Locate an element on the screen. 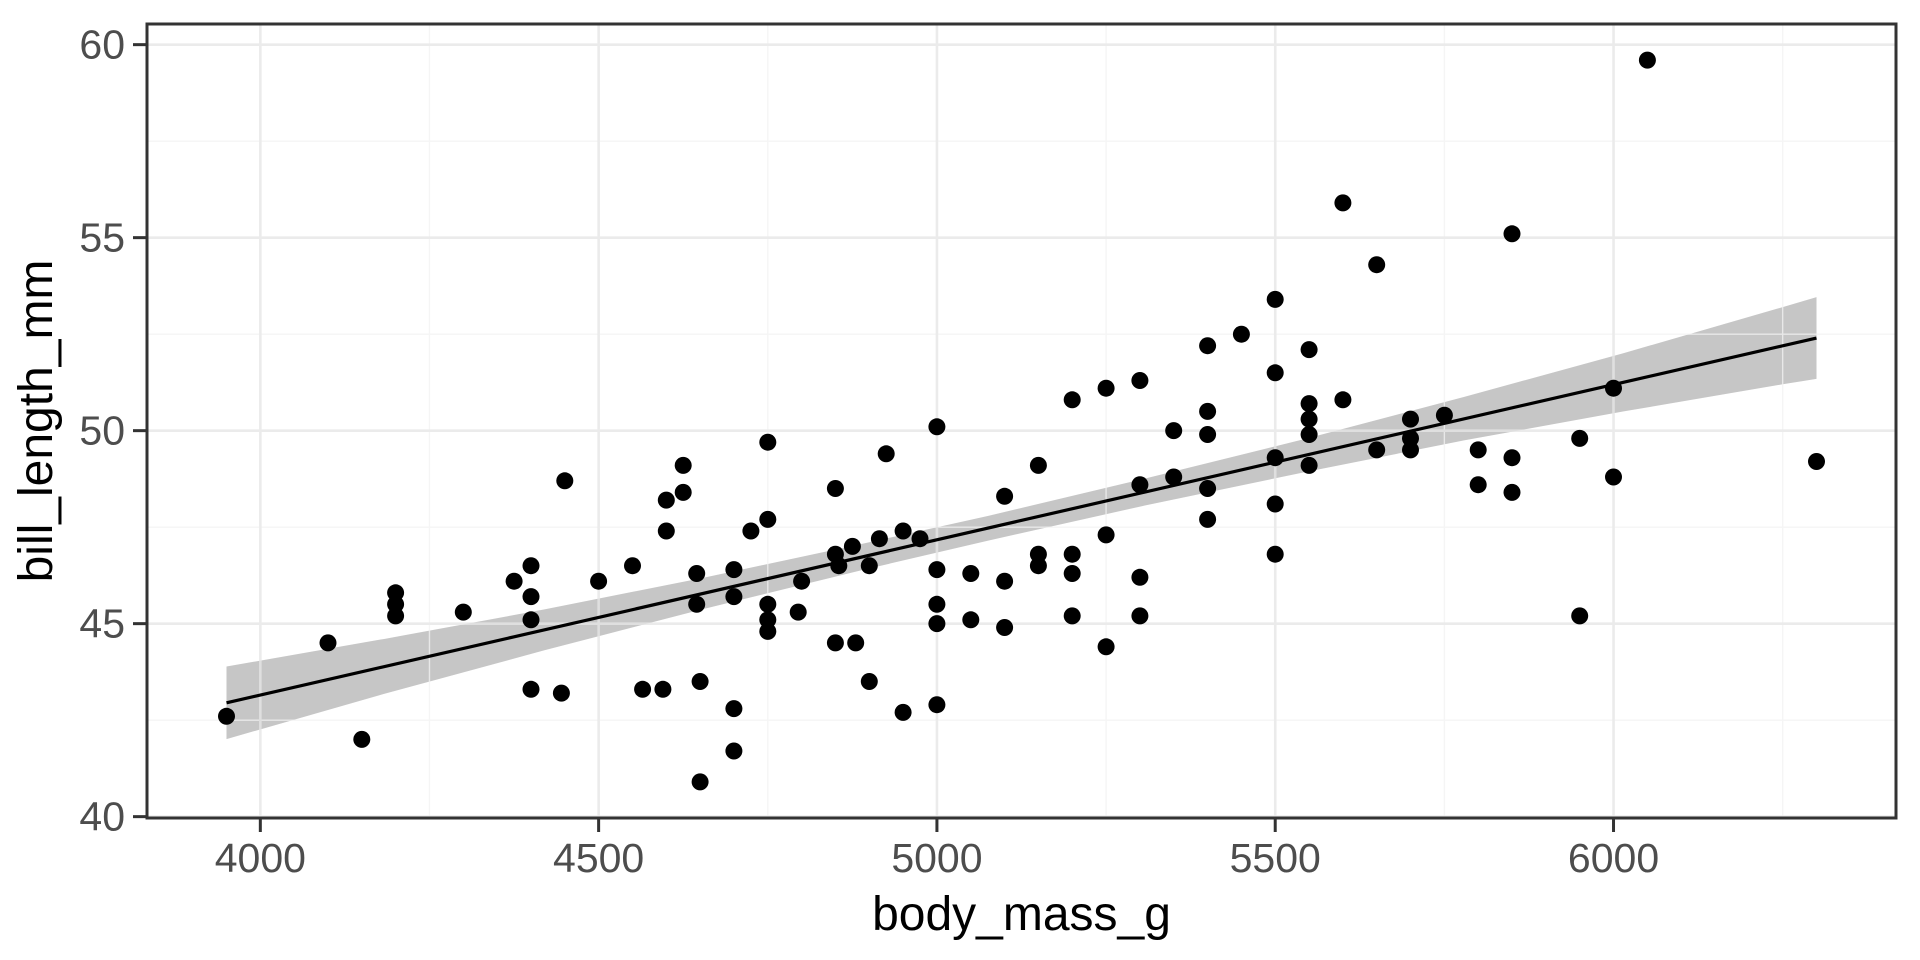  y-tick-label: 40 is located at coordinates (102, 817).